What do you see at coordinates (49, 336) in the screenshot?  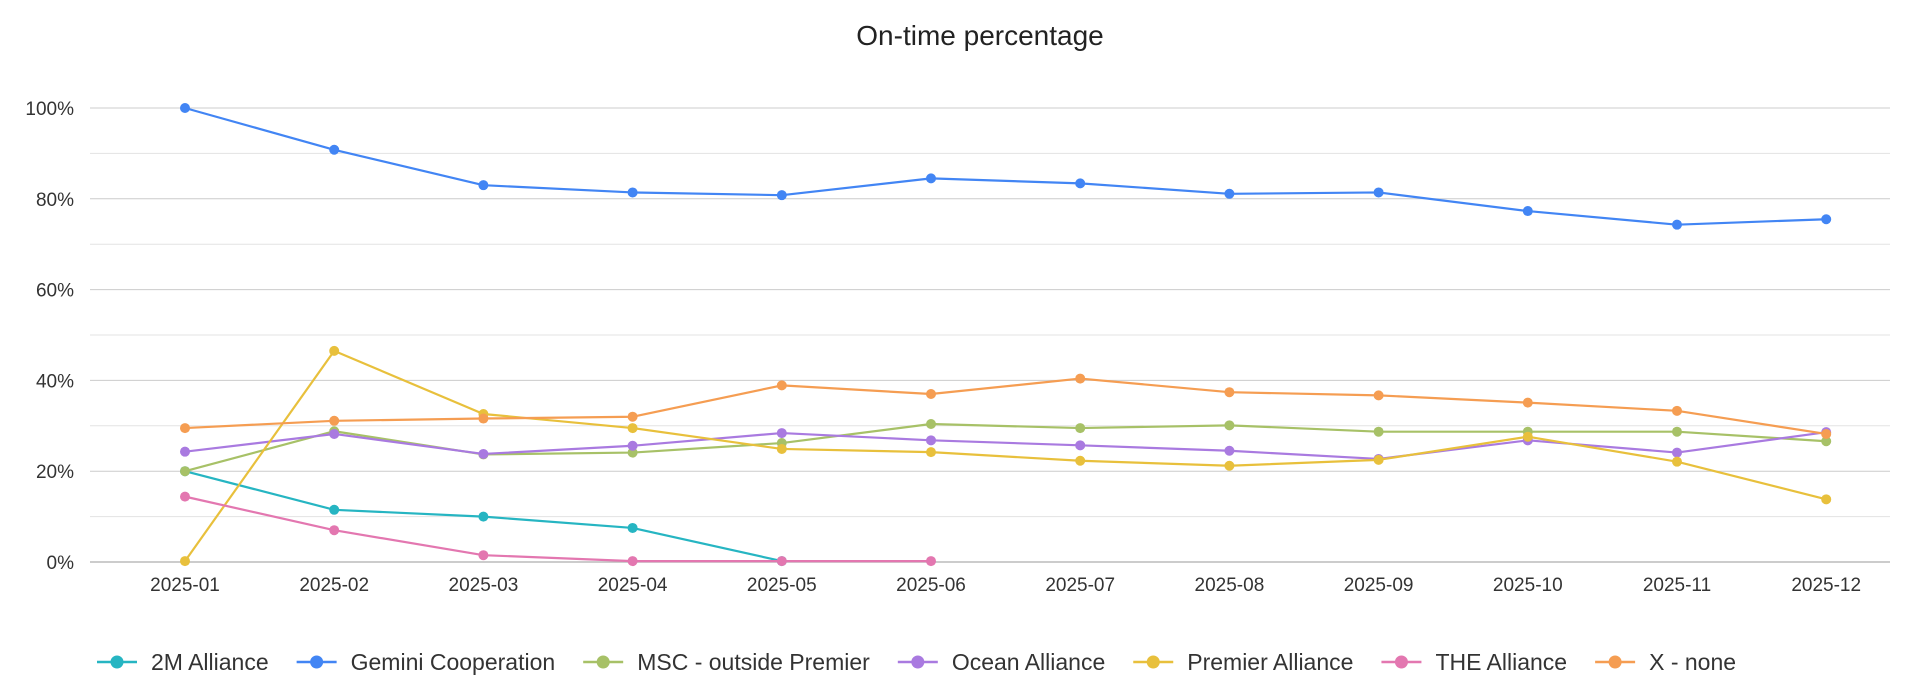 I see `y-axis-ticks: 0% 20% 40% 60% 80% 100%` at bounding box center [49, 336].